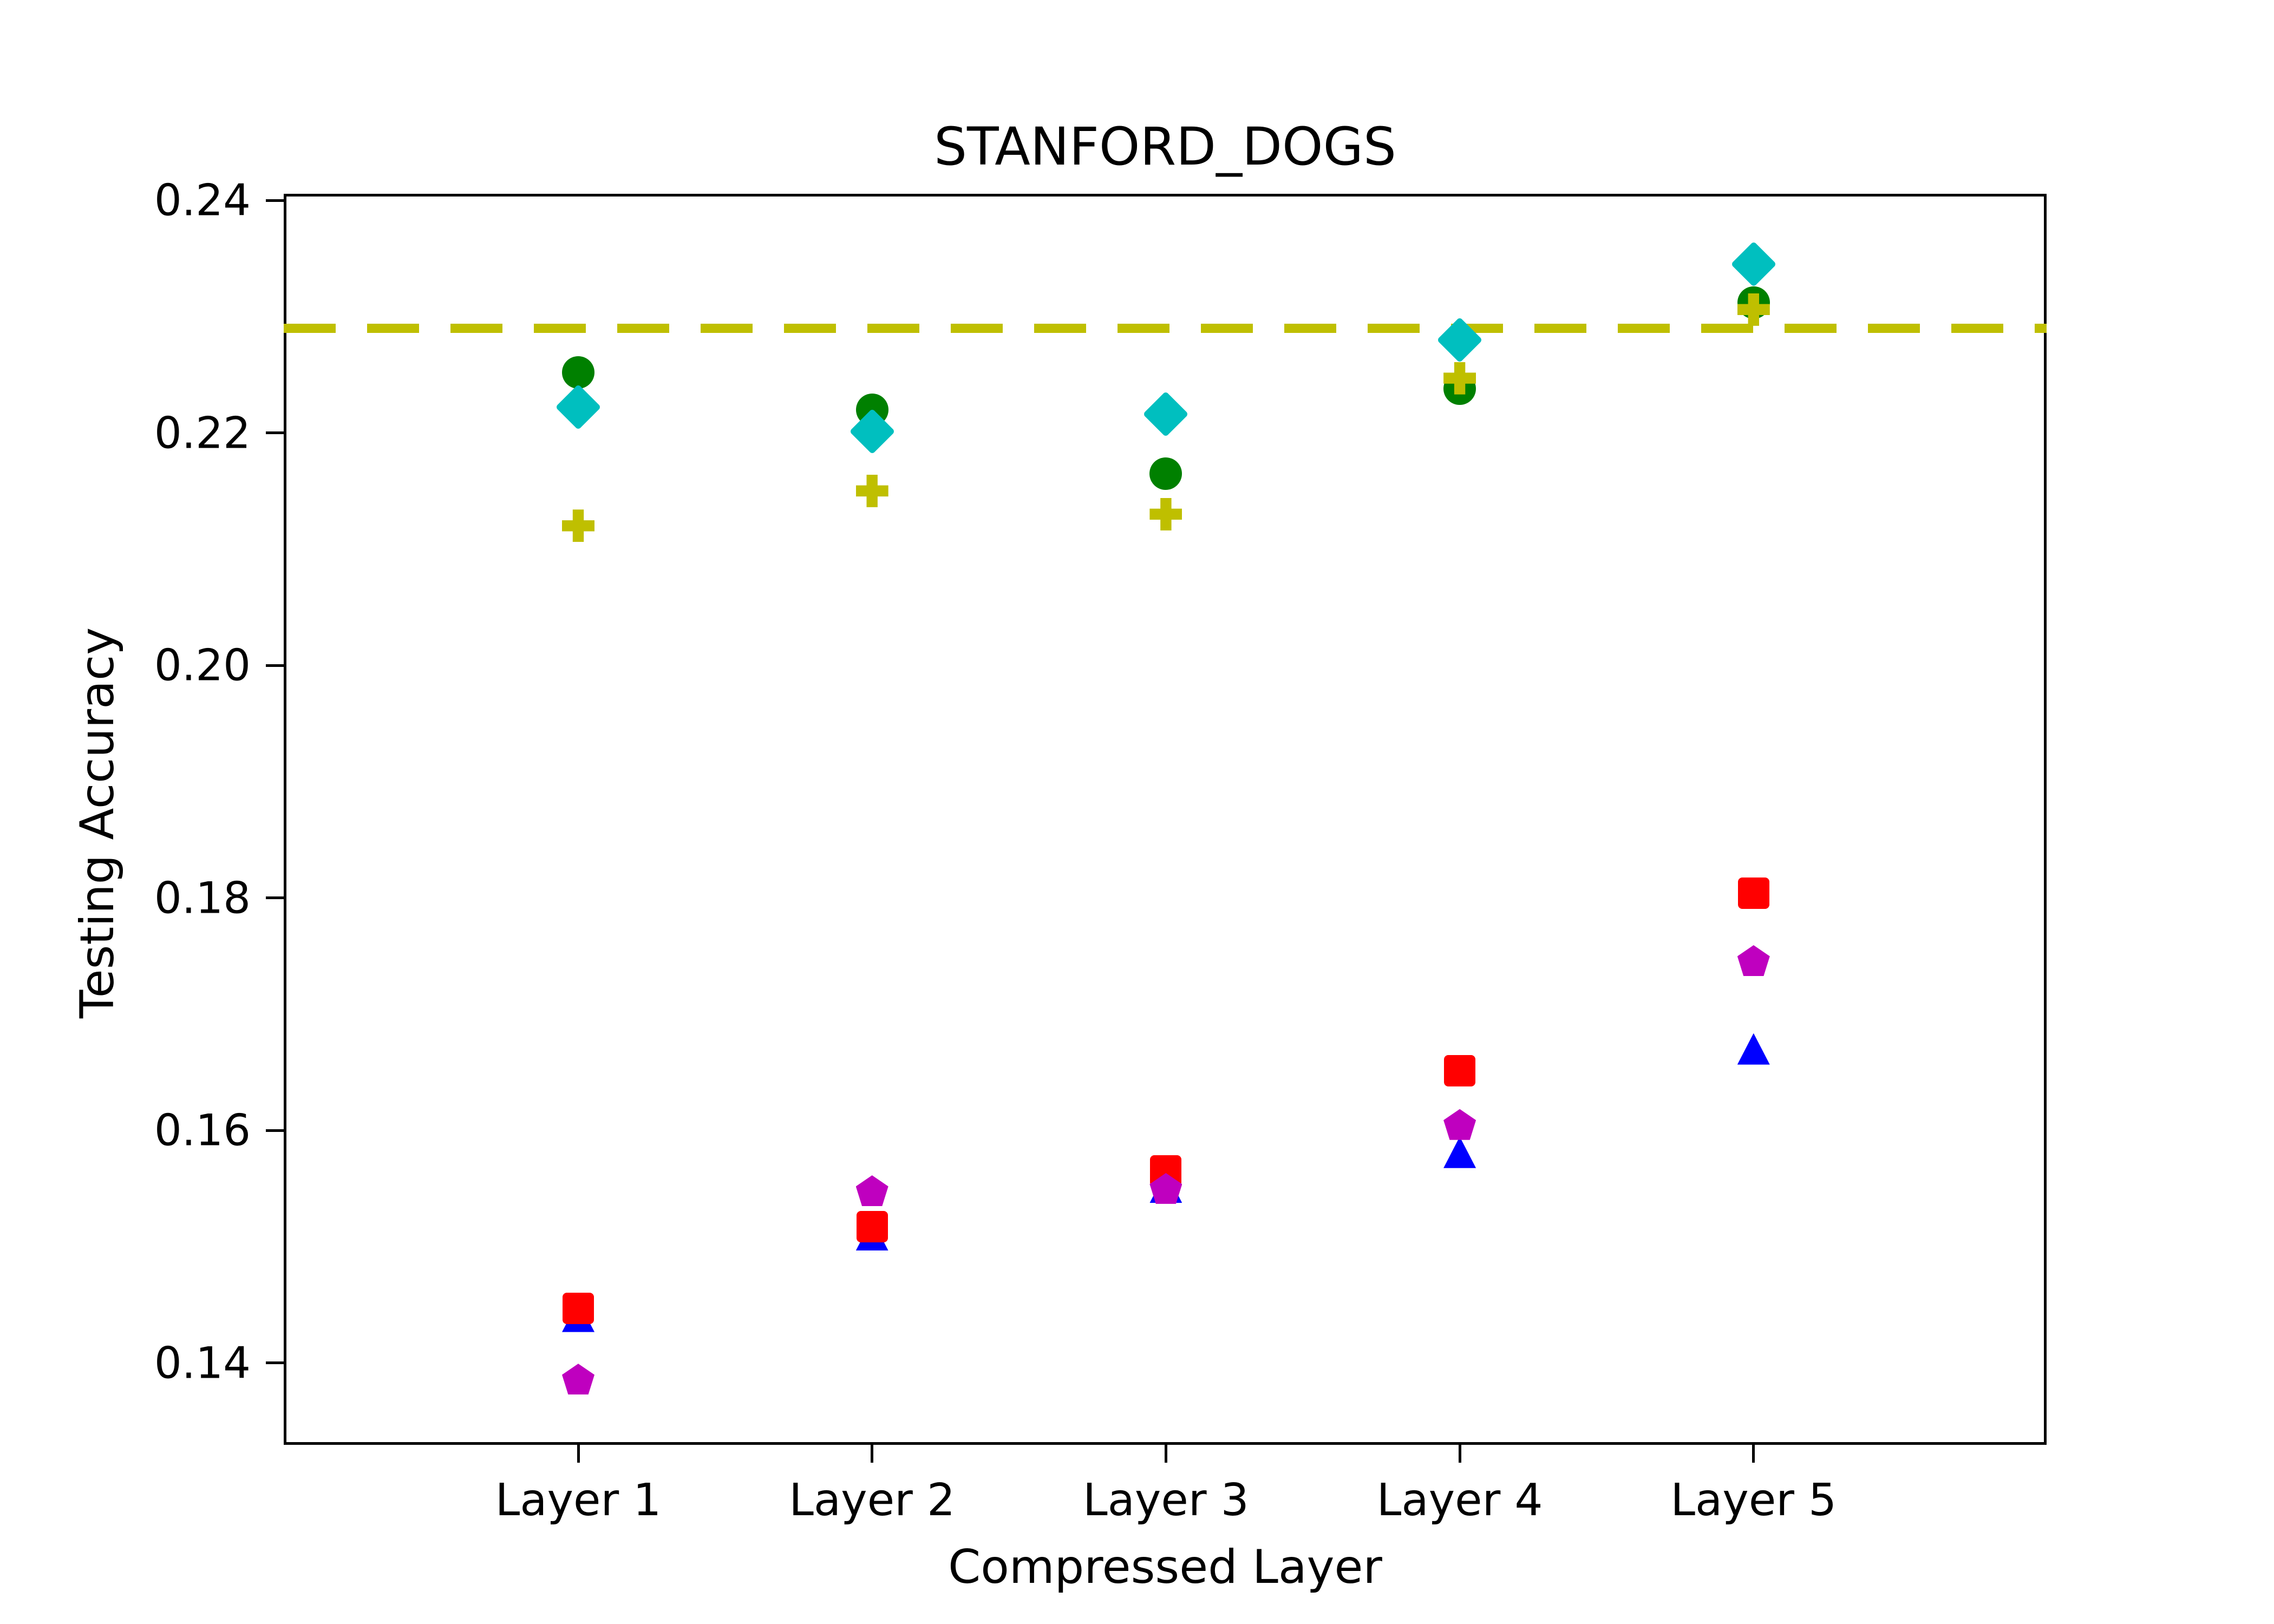 Image resolution: width=2274 pixels, height=1624 pixels. Describe the element at coordinates (203, 1363) in the screenshot. I see `y-tick-label: 0.14` at that location.